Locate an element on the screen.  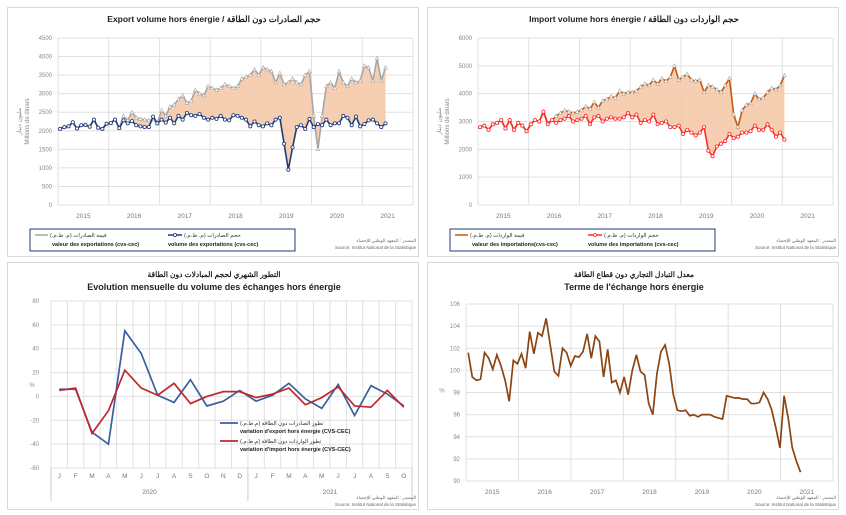
y-tick-label: 92 is located at coordinates (456, 460).